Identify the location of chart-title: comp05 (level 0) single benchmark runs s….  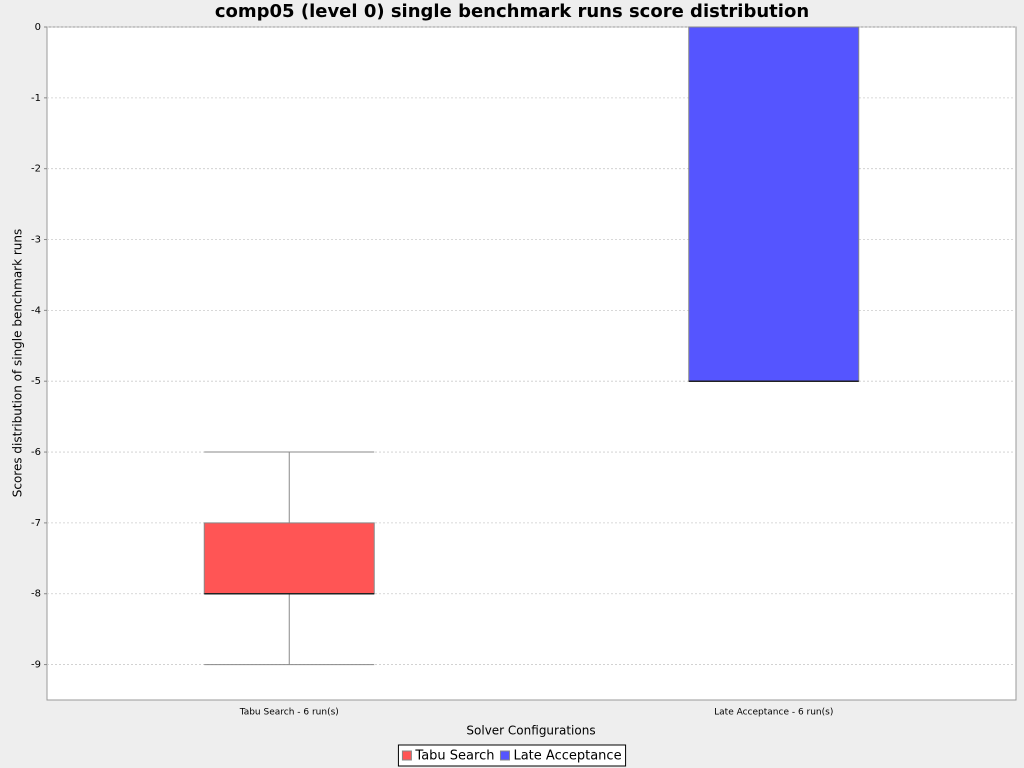
(512, 11).